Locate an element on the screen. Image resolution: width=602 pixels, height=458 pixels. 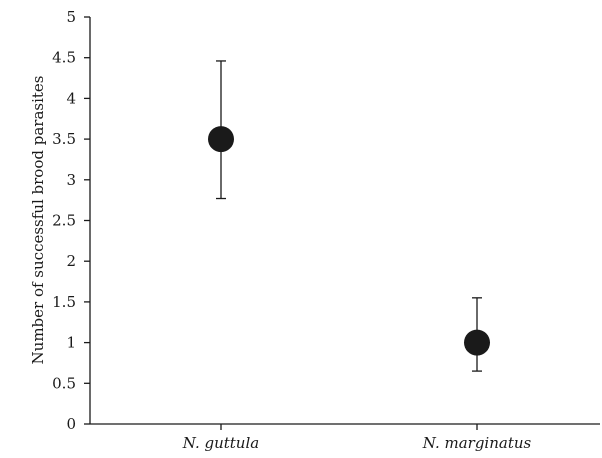
y-ticks: 0 0.5 1 1.5 2 2.5 3 3.5 4 4.5 5 is located at coordinates (71, 220).